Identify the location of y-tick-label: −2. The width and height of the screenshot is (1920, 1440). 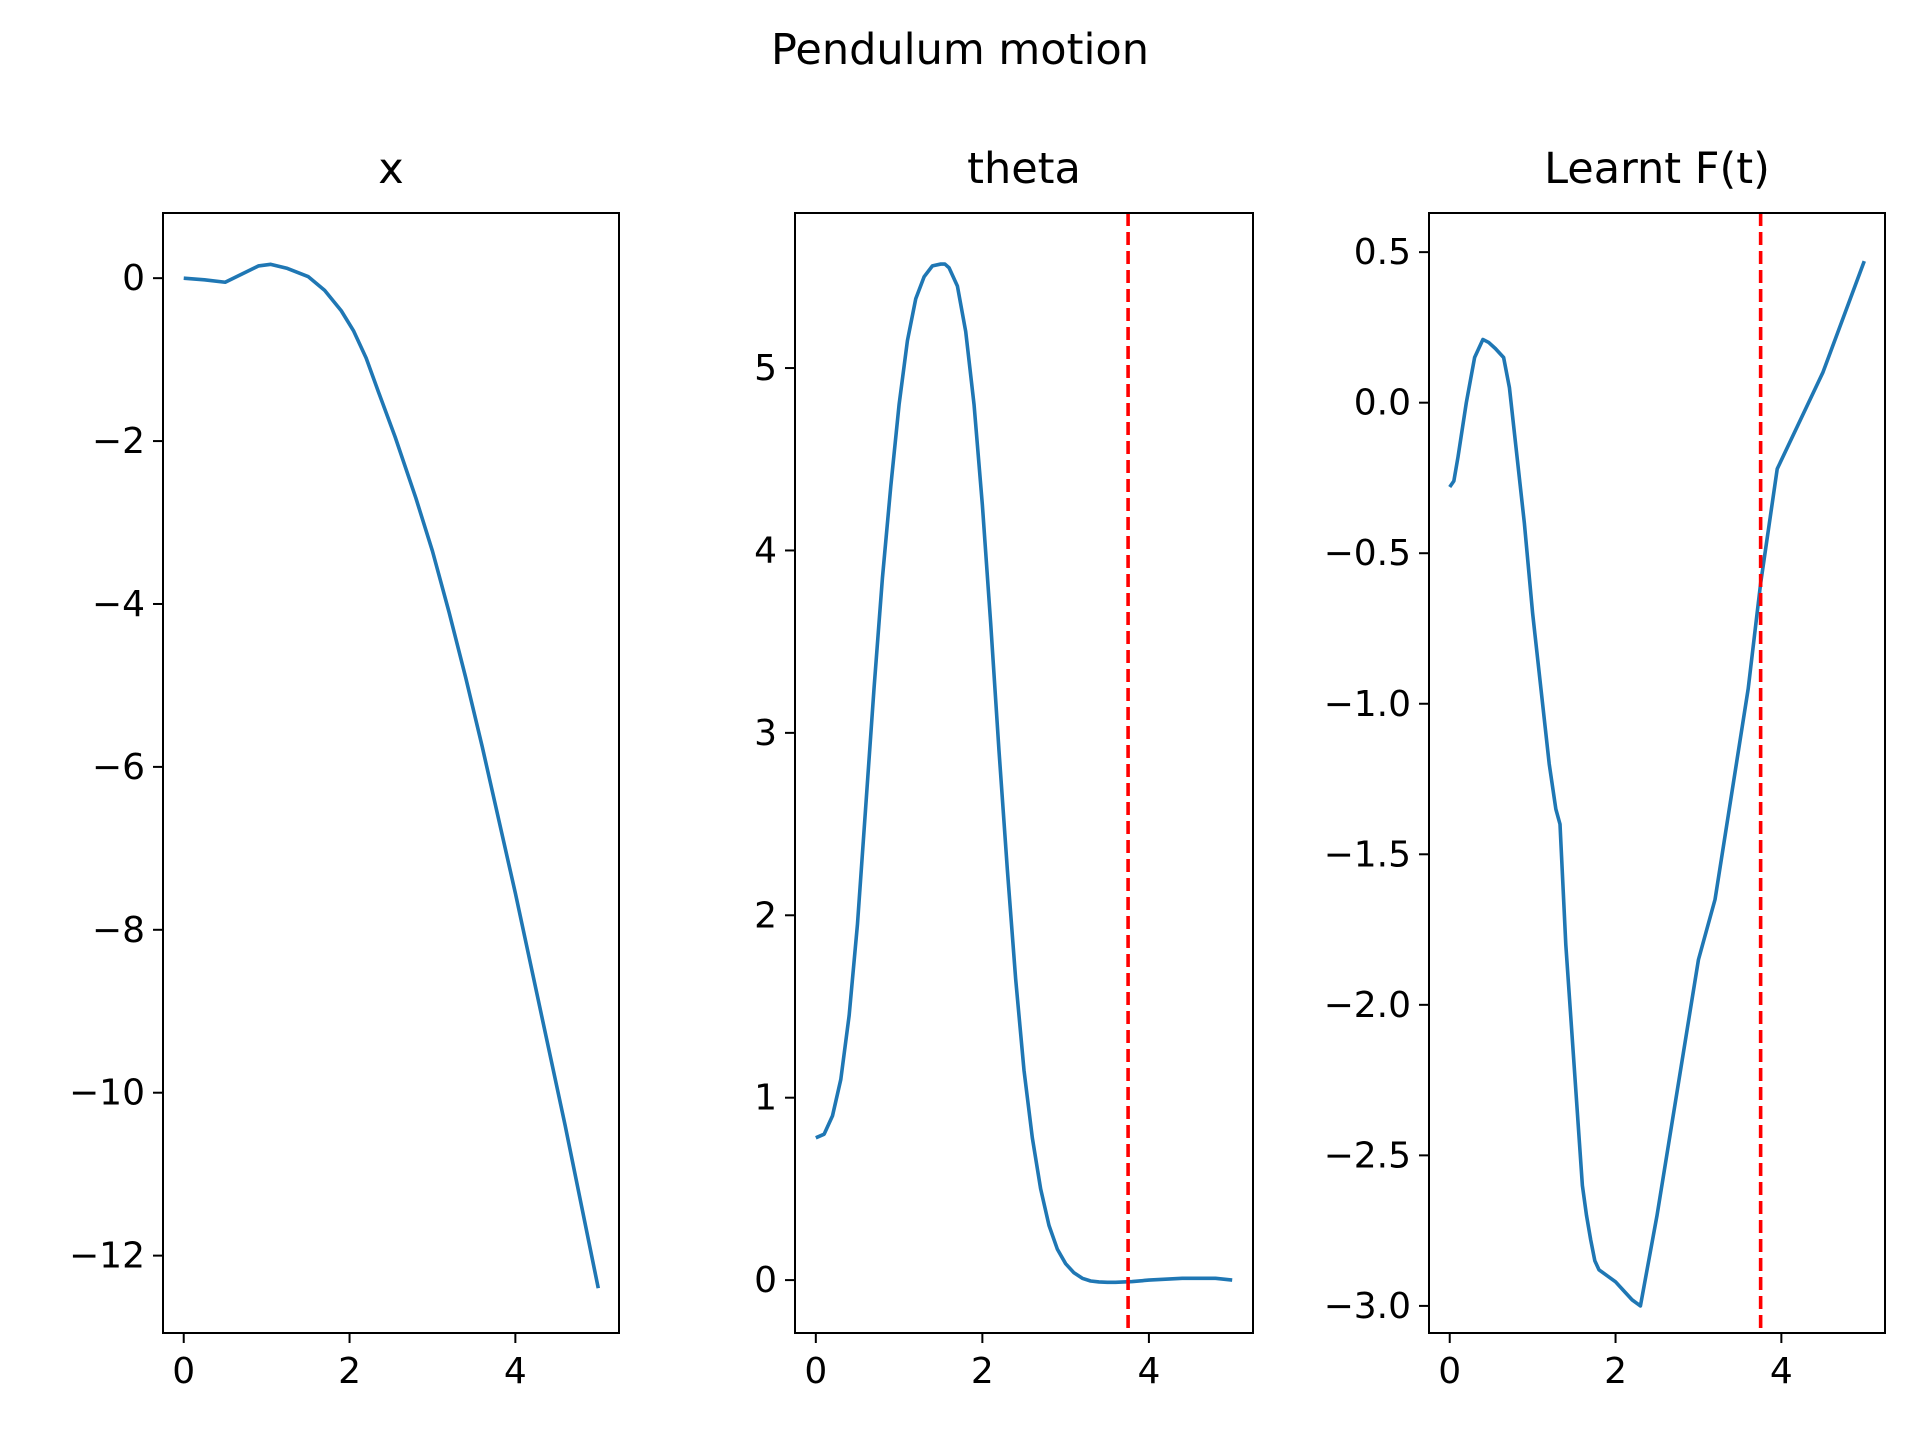
(118, 441).